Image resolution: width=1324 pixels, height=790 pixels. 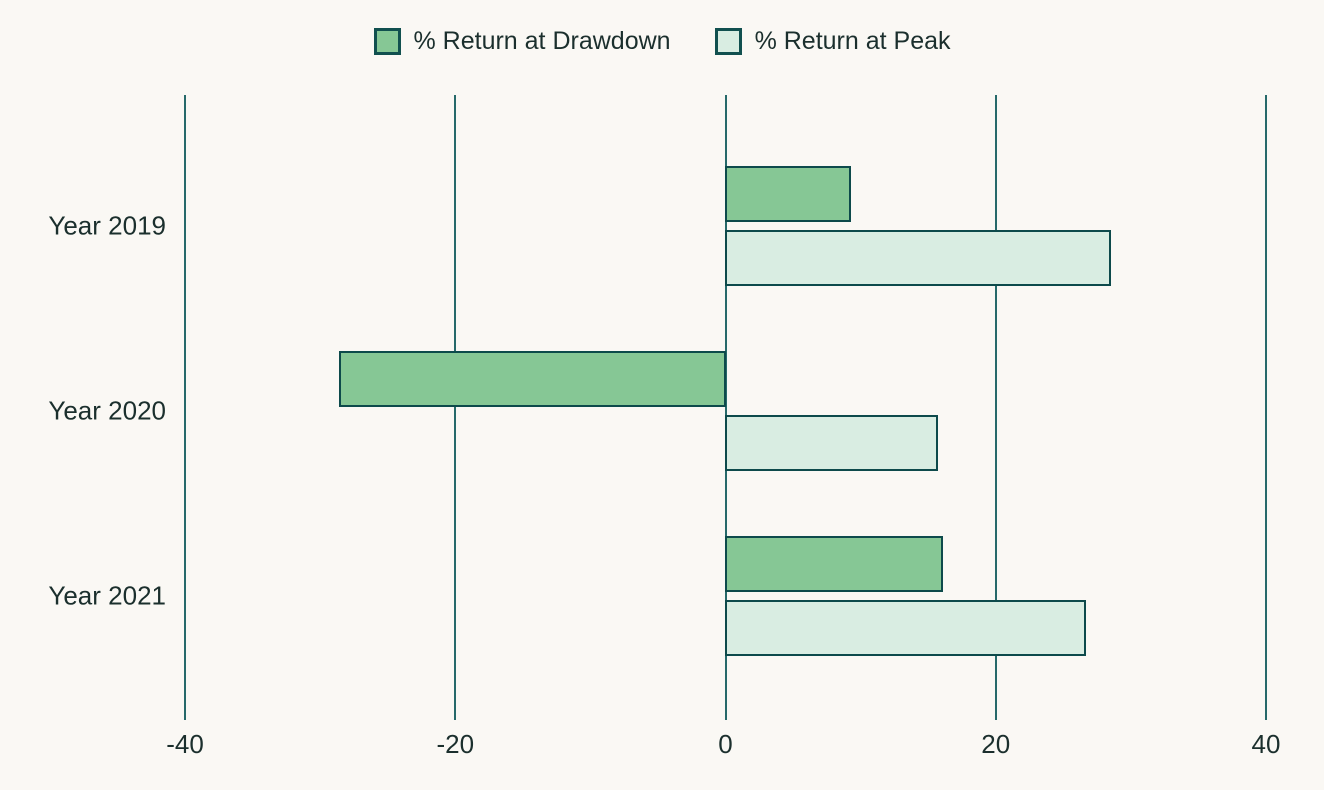 I want to click on x-tick-label: 20, so click(x=996, y=744).